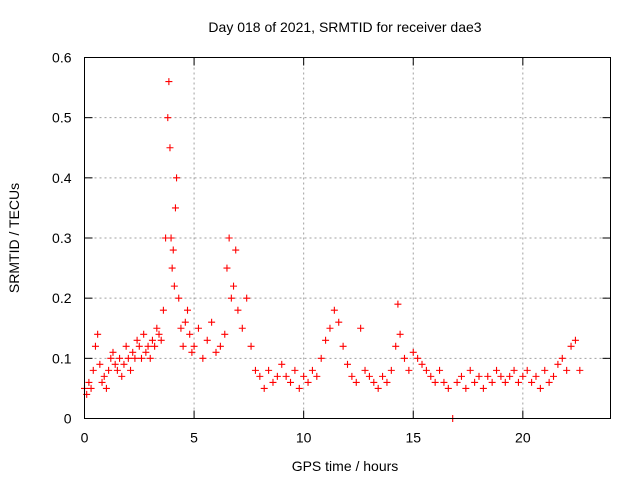 Image resolution: width=640 pixels, height=480 pixels. Describe the element at coordinates (68, 419) in the screenshot. I see `y-tick-label: 0` at that location.